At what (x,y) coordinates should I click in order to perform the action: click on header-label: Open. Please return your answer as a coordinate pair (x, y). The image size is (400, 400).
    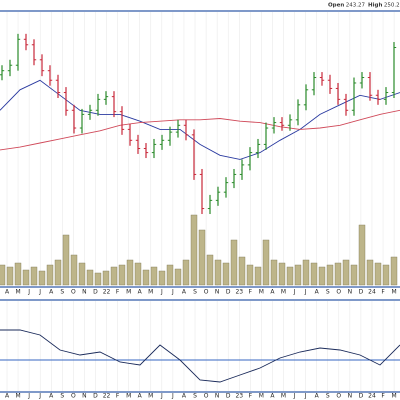
    Looking at the image, I should click on (336, 6).